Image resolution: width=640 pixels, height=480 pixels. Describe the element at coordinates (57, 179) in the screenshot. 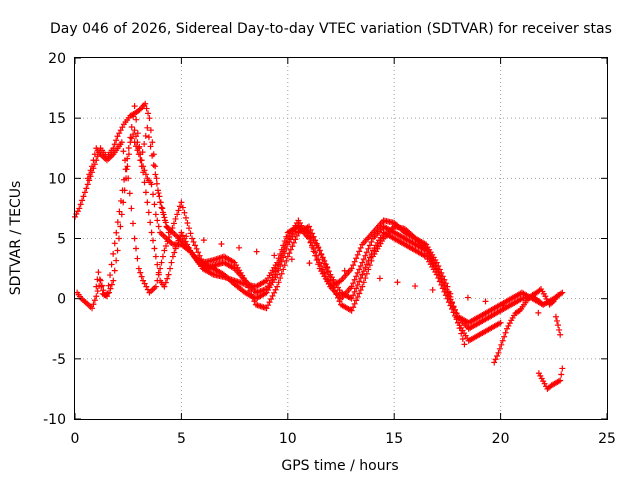

I see `y-tick-label: 10` at that location.